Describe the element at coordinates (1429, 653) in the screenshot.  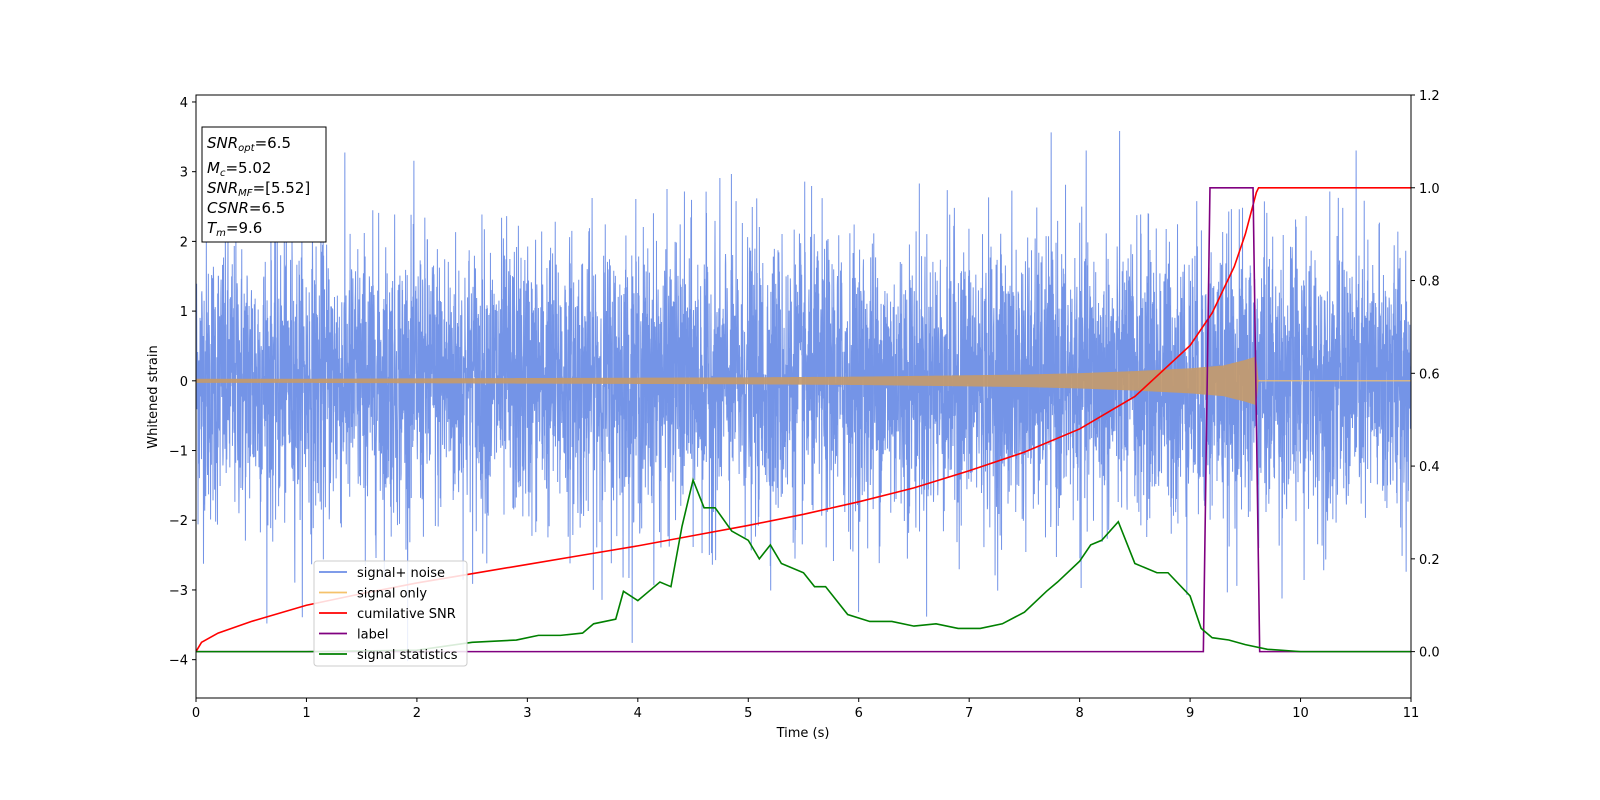
I see `y2-tick-label: 0.0` at that location.